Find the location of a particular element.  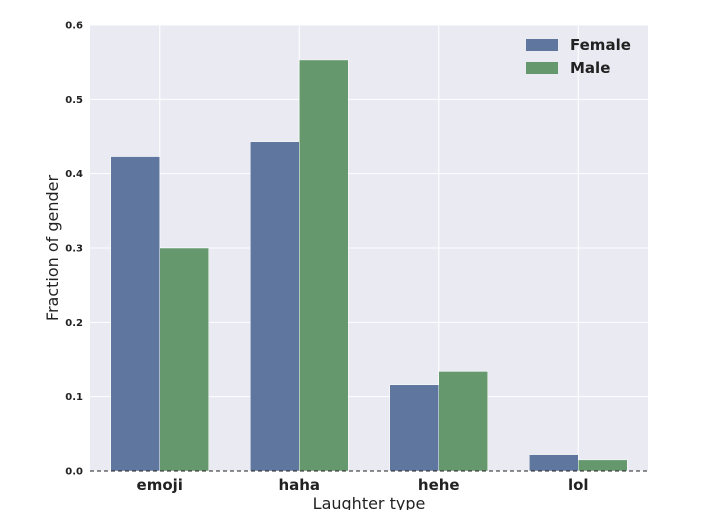

y-tick-label: 0.2 is located at coordinates (74, 323).